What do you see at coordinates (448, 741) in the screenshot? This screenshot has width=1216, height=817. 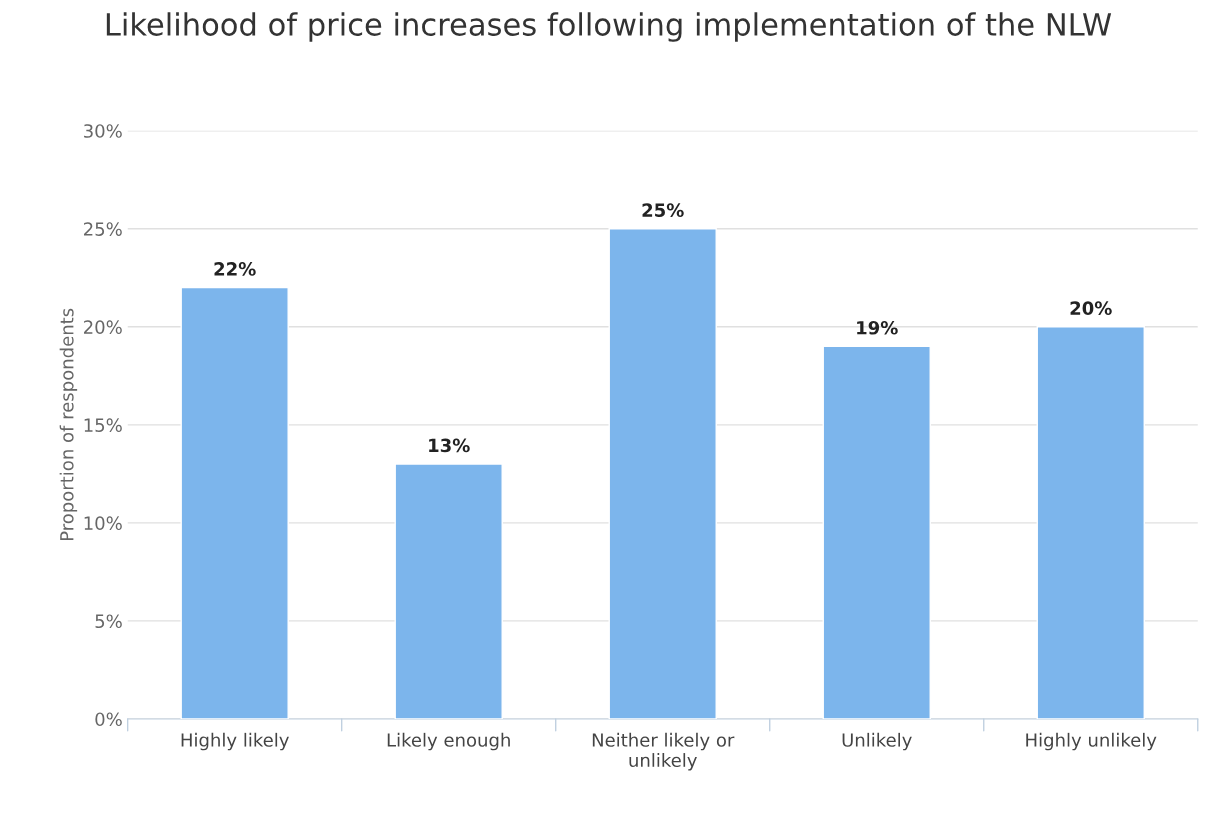 I see `x-tick-label: Likely enough` at bounding box center [448, 741].